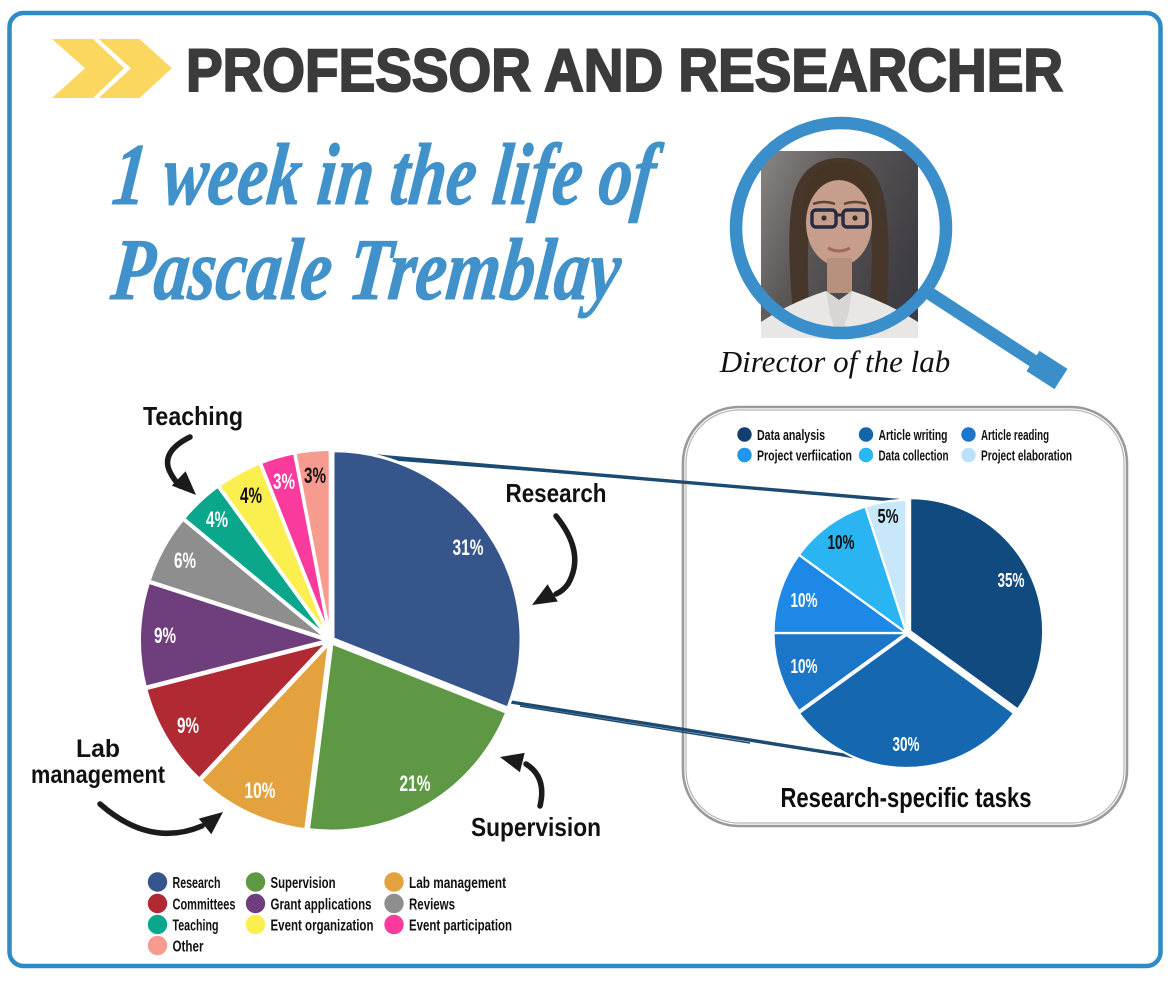  What do you see at coordinates (1026, 456) in the screenshot?
I see `svg-text: Project elaboration` at bounding box center [1026, 456].